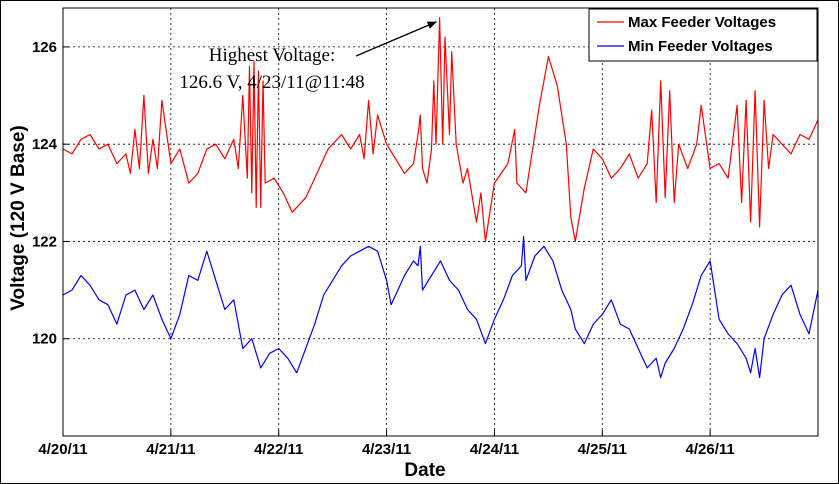 Image resolution: width=839 pixels, height=484 pixels. I want to click on x-axis-title: Date, so click(424, 470).